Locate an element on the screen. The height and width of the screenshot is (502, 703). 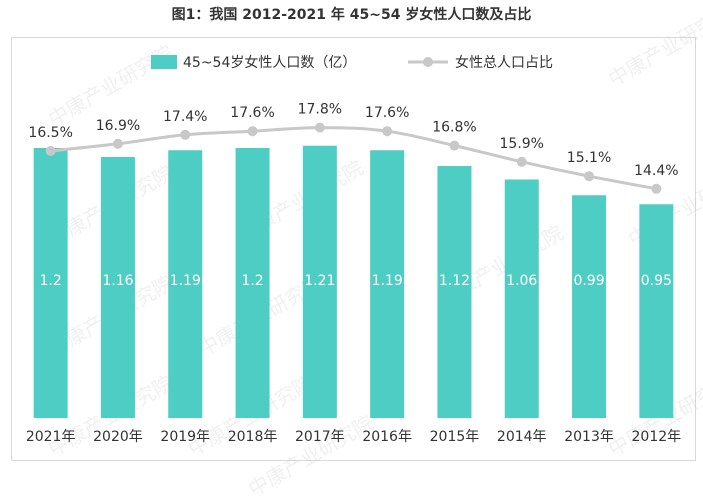
bar-value-label: 1.06 is located at coordinates (521, 281).